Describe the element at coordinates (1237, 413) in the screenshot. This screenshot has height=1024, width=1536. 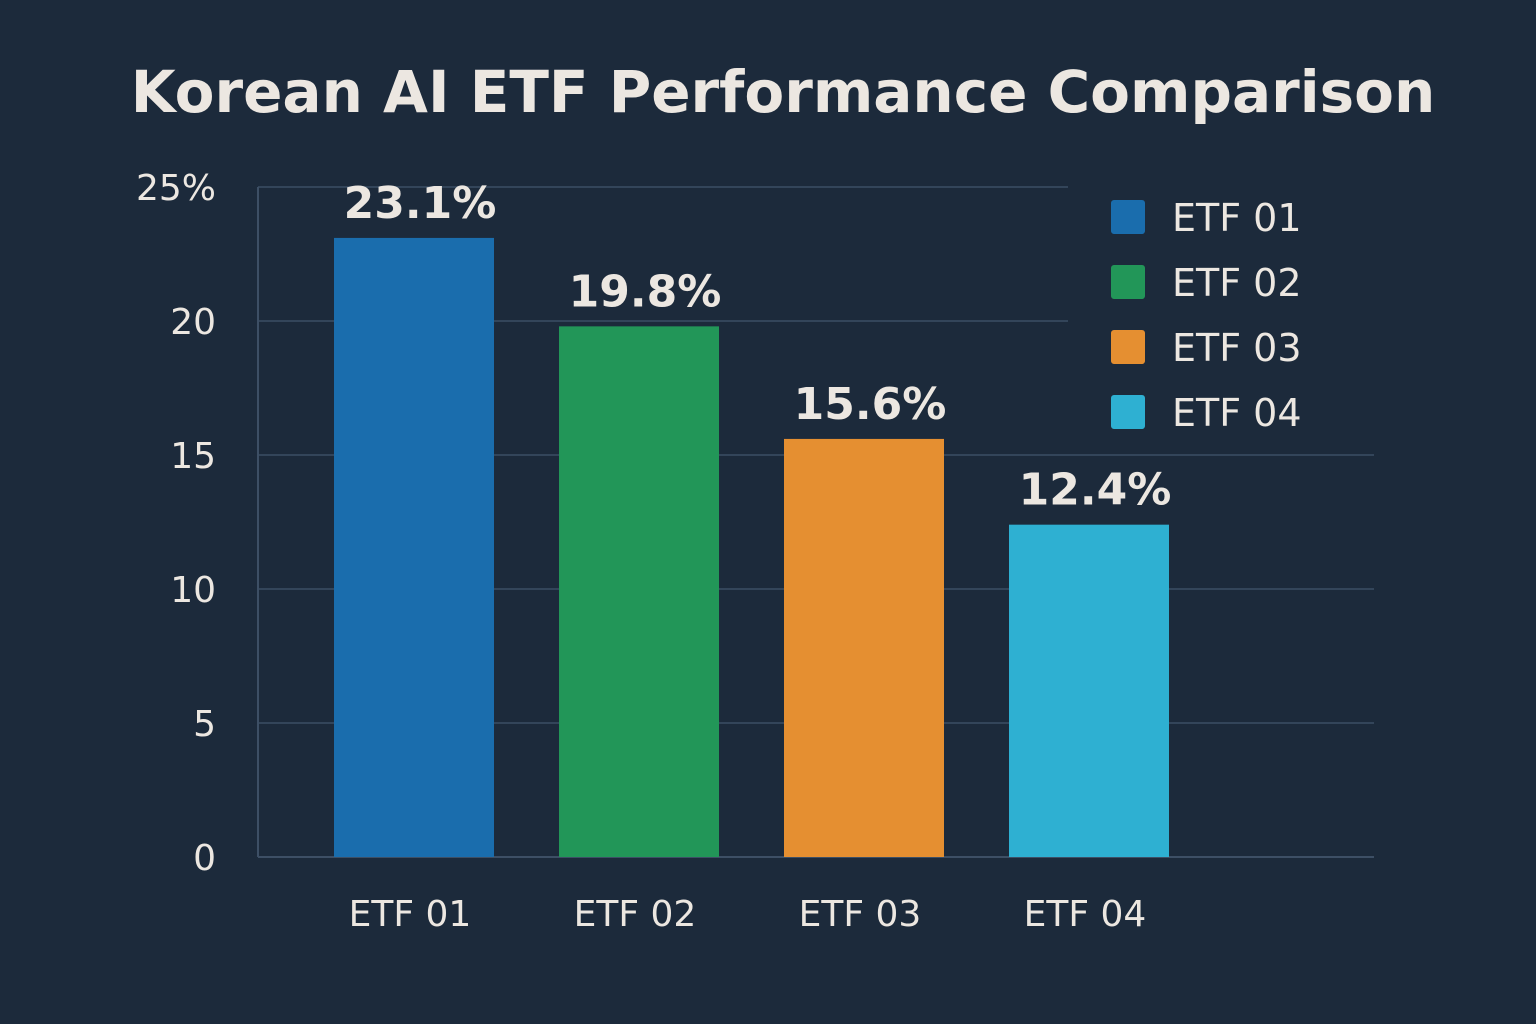
I see `legend-label-4: ETF 04` at that location.